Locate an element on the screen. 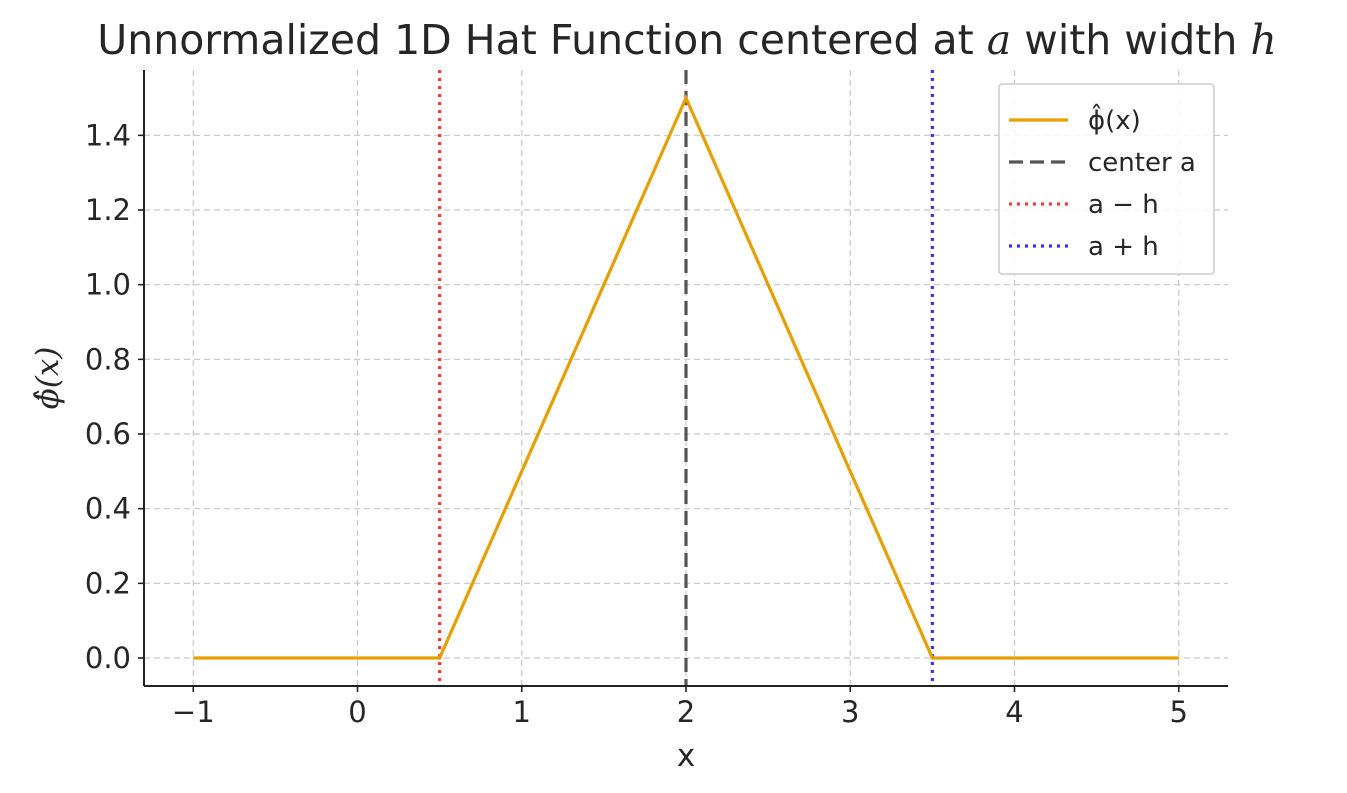  y-tick-label: 0.0 is located at coordinates (108, 658).